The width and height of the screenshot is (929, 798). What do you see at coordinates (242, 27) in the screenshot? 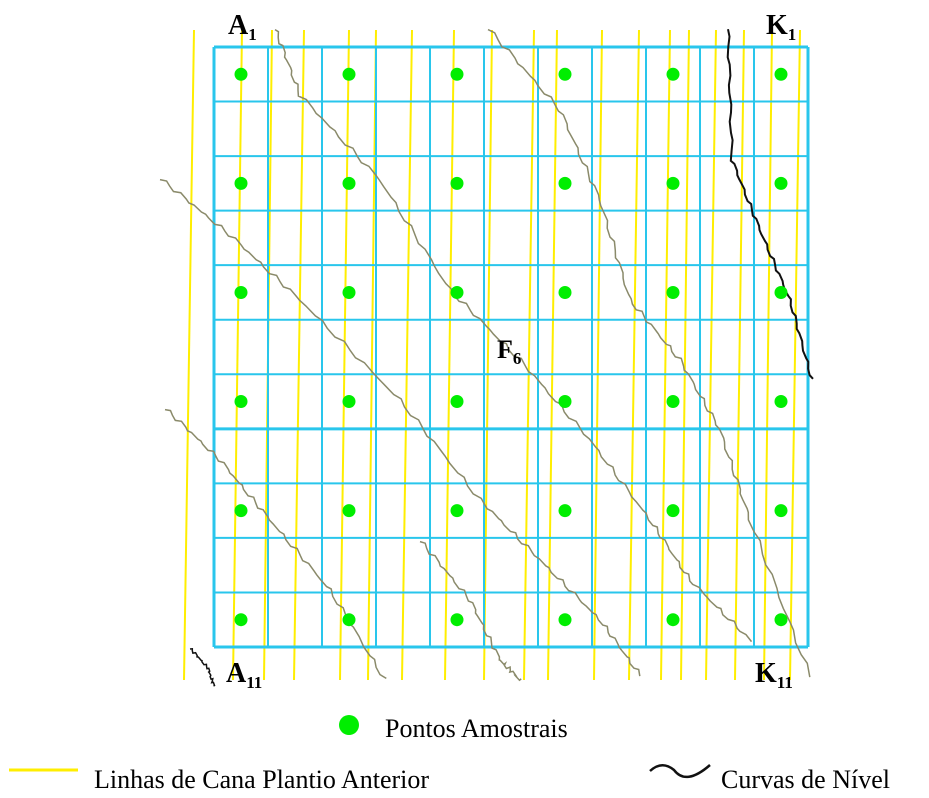
I see `label-a1: A1` at bounding box center [242, 27].